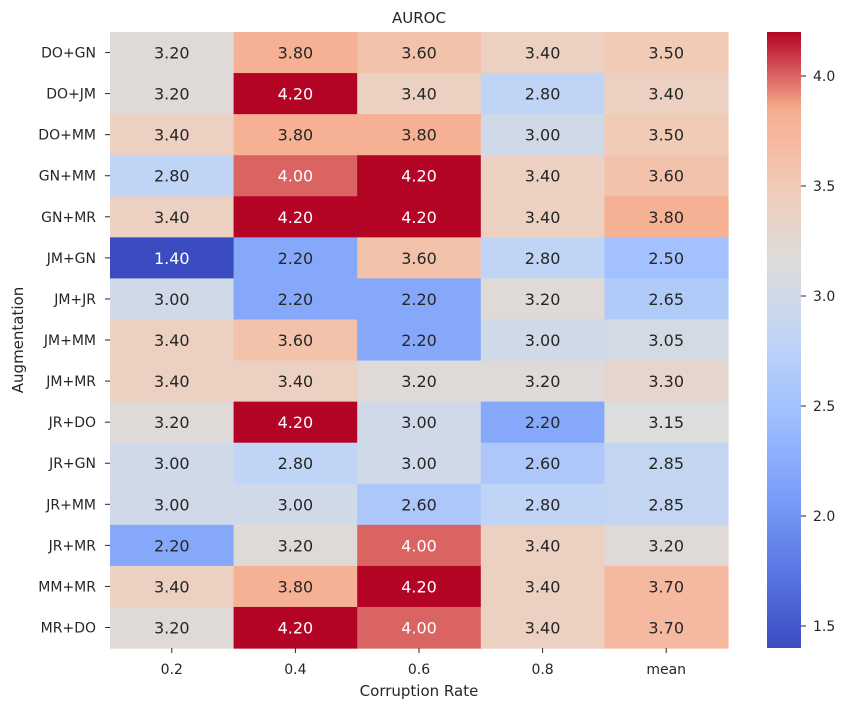 This screenshot has width=846, height=710. I want to click on y-tick-label: JR+GN, so click(72, 464).